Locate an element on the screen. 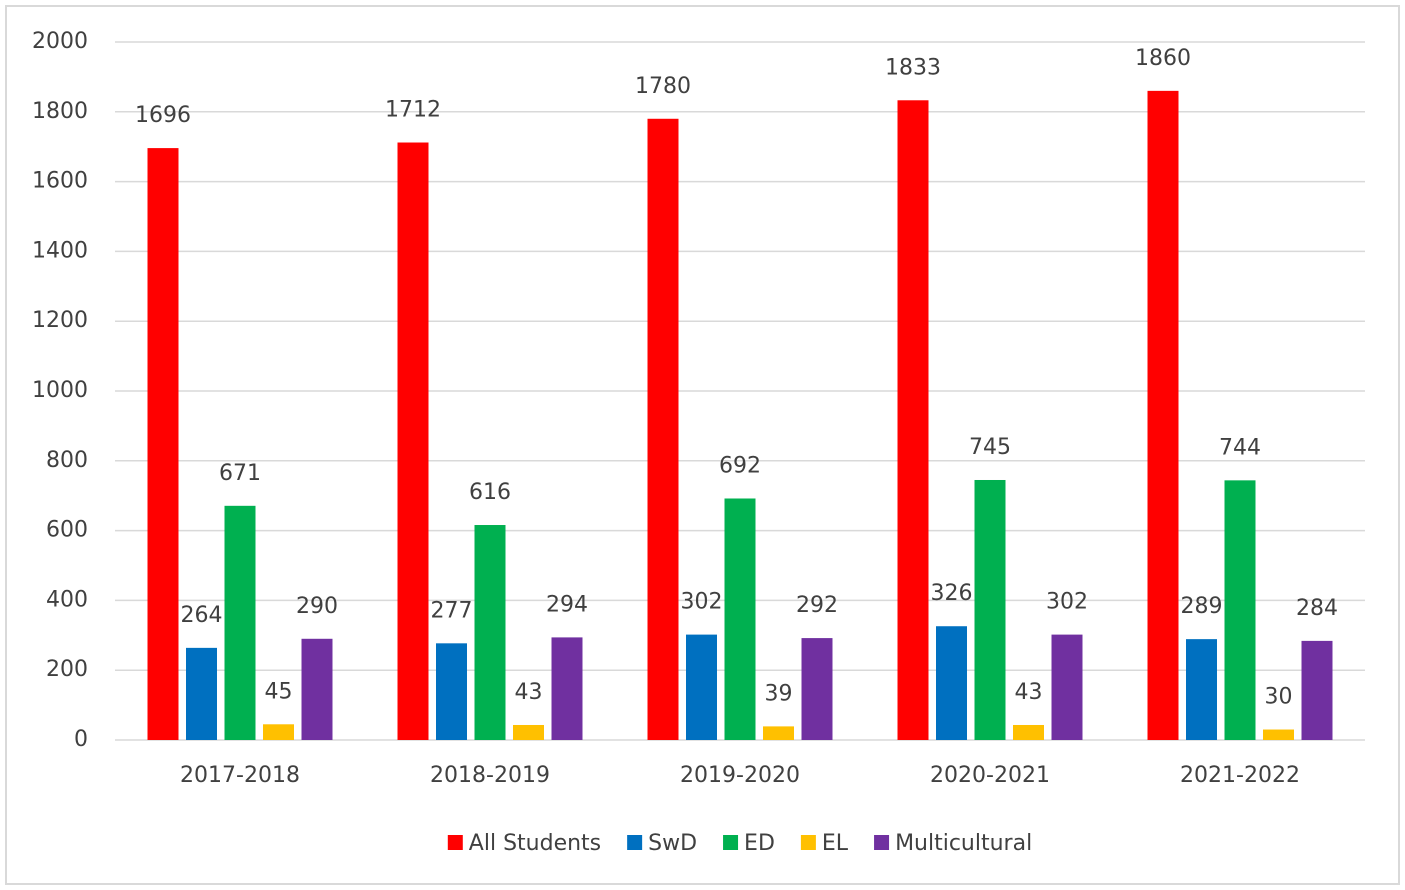 The image size is (1405, 890). data-label: 39 is located at coordinates (779, 693).